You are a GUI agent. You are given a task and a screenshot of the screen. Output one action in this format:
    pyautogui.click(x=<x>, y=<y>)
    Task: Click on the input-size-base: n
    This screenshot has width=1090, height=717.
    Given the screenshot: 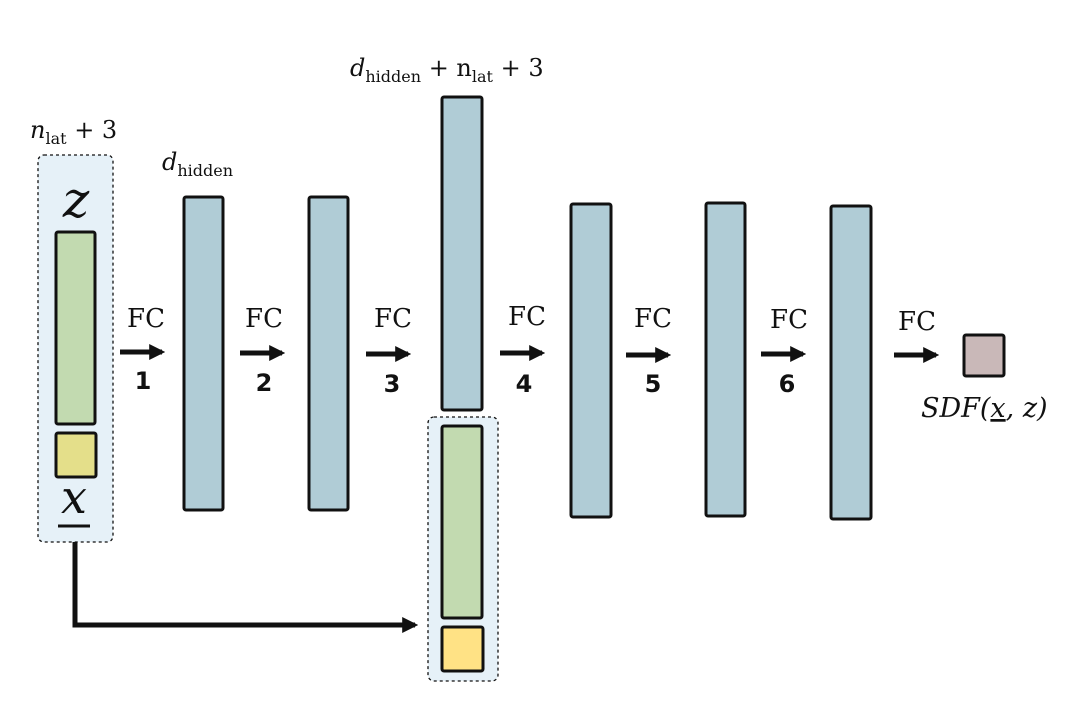 What is the action you would take?
    pyautogui.click(x=37, y=130)
    